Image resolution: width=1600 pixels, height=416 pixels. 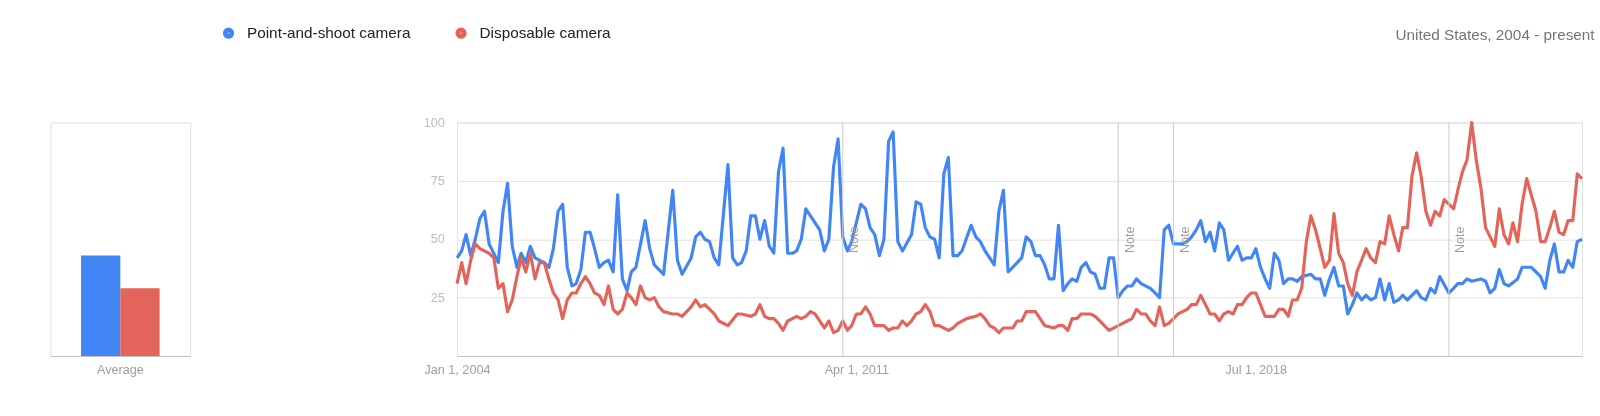 I want to click on x-tick-label: Jan 1, 2004, so click(x=457, y=369).